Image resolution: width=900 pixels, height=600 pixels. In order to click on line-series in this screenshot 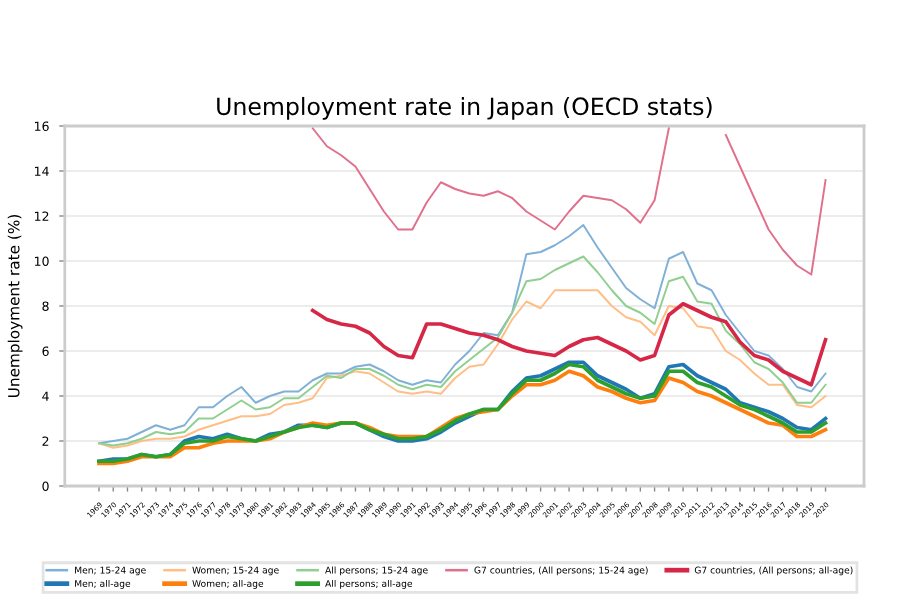, I will do `click(569, 344)`.